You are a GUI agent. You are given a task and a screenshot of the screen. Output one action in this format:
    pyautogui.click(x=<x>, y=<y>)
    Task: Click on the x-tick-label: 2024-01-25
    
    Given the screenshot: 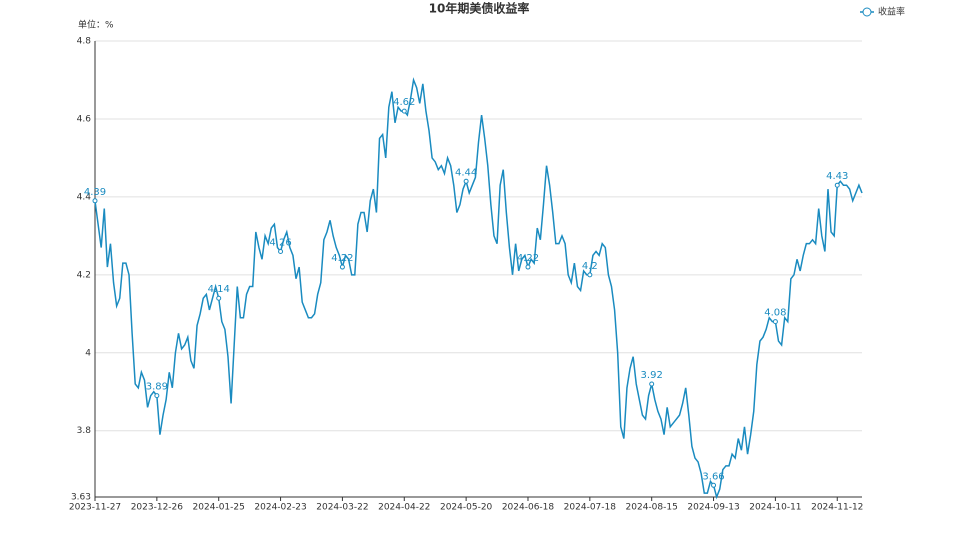 What is the action you would take?
    pyautogui.click(x=219, y=508)
    